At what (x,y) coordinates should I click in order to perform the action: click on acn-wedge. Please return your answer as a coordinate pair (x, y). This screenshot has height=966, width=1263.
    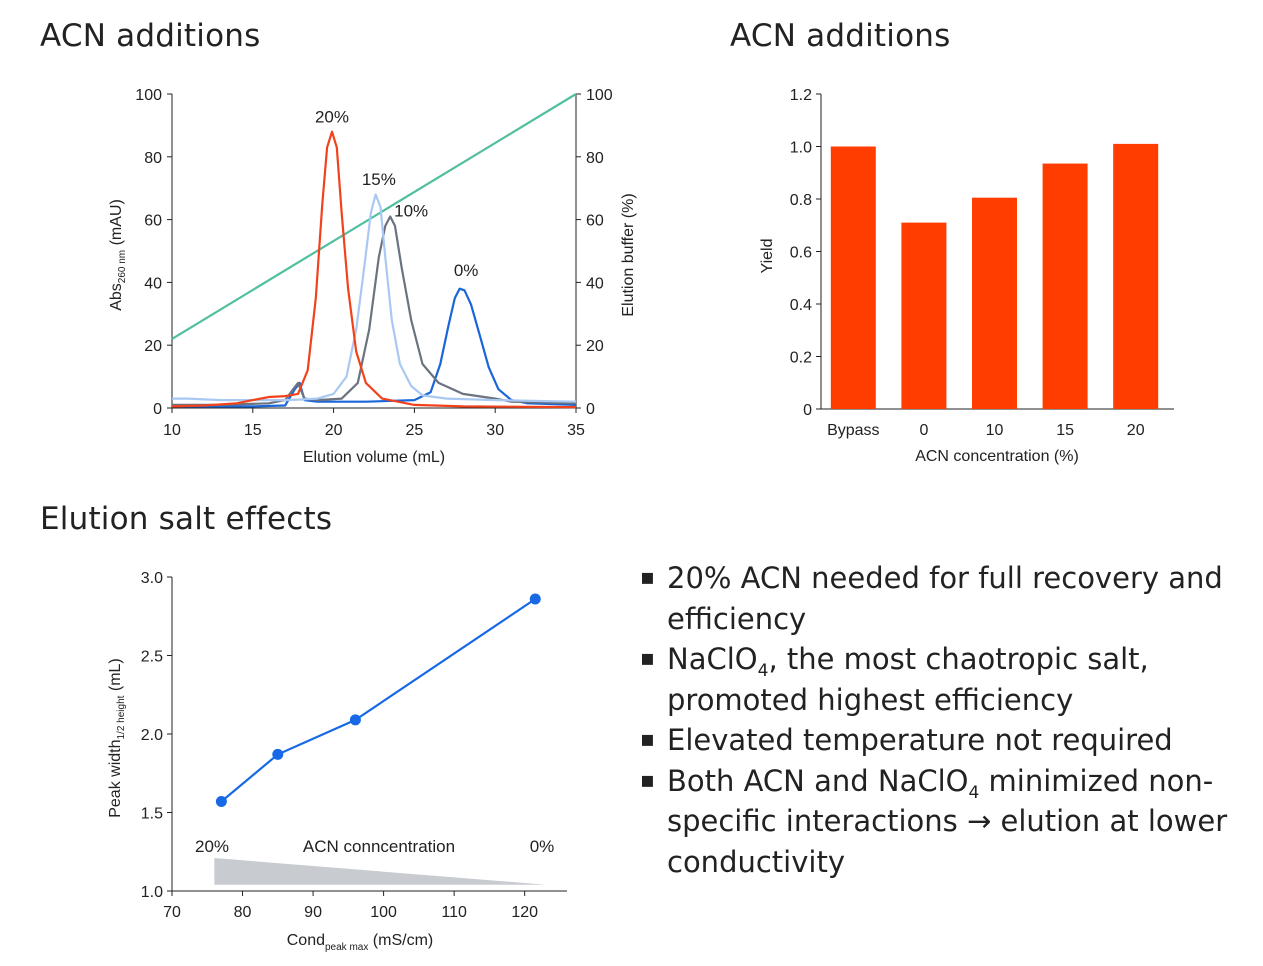
    Looking at the image, I should click on (380, 871).